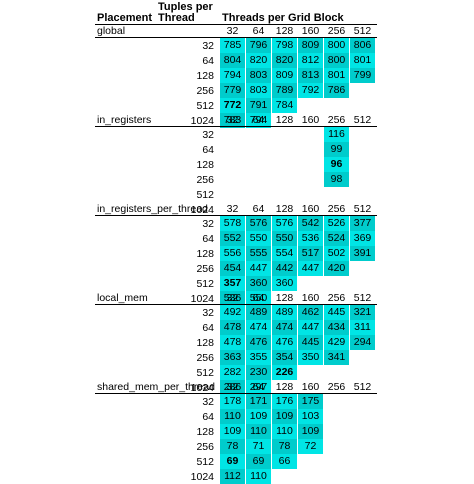 The image size is (474, 484). What do you see at coordinates (362, 60) in the screenshot?
I see `table-cell: 801` at bounding box center [362, 60].